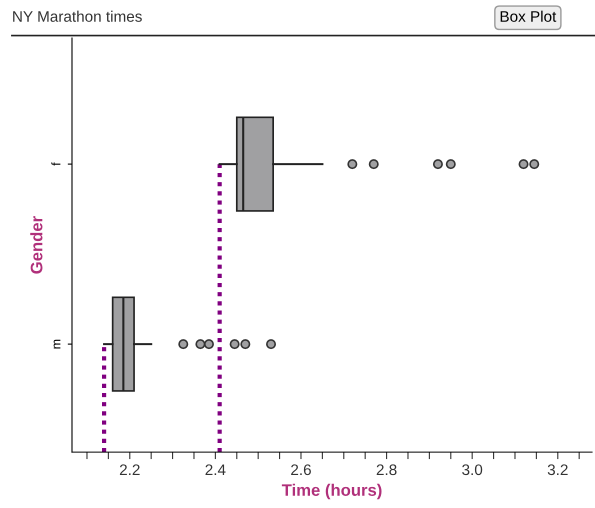 This screenshot has height=508, width=595. Describe the element at coordinates (55, 164) in the screenshot. I see `y-tick-label: f` at that location.